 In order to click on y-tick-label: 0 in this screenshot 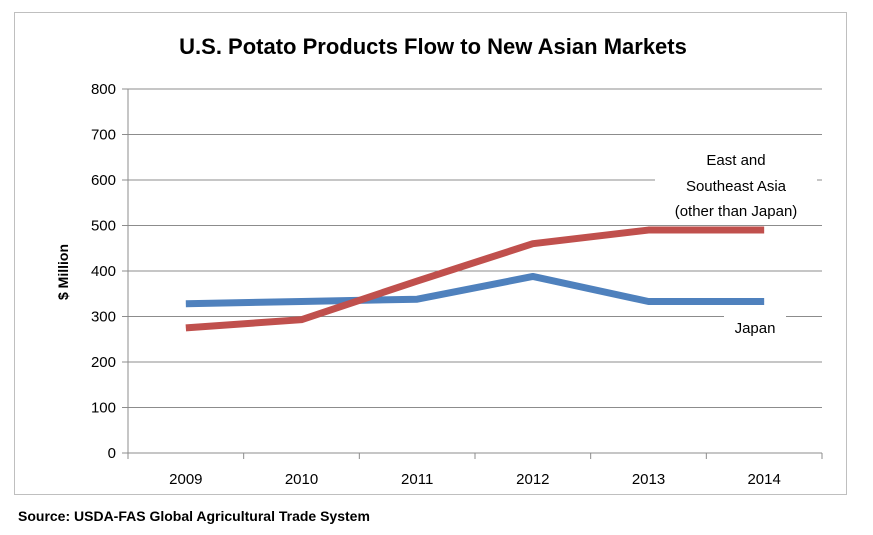, I will do `click(112, 453)`.